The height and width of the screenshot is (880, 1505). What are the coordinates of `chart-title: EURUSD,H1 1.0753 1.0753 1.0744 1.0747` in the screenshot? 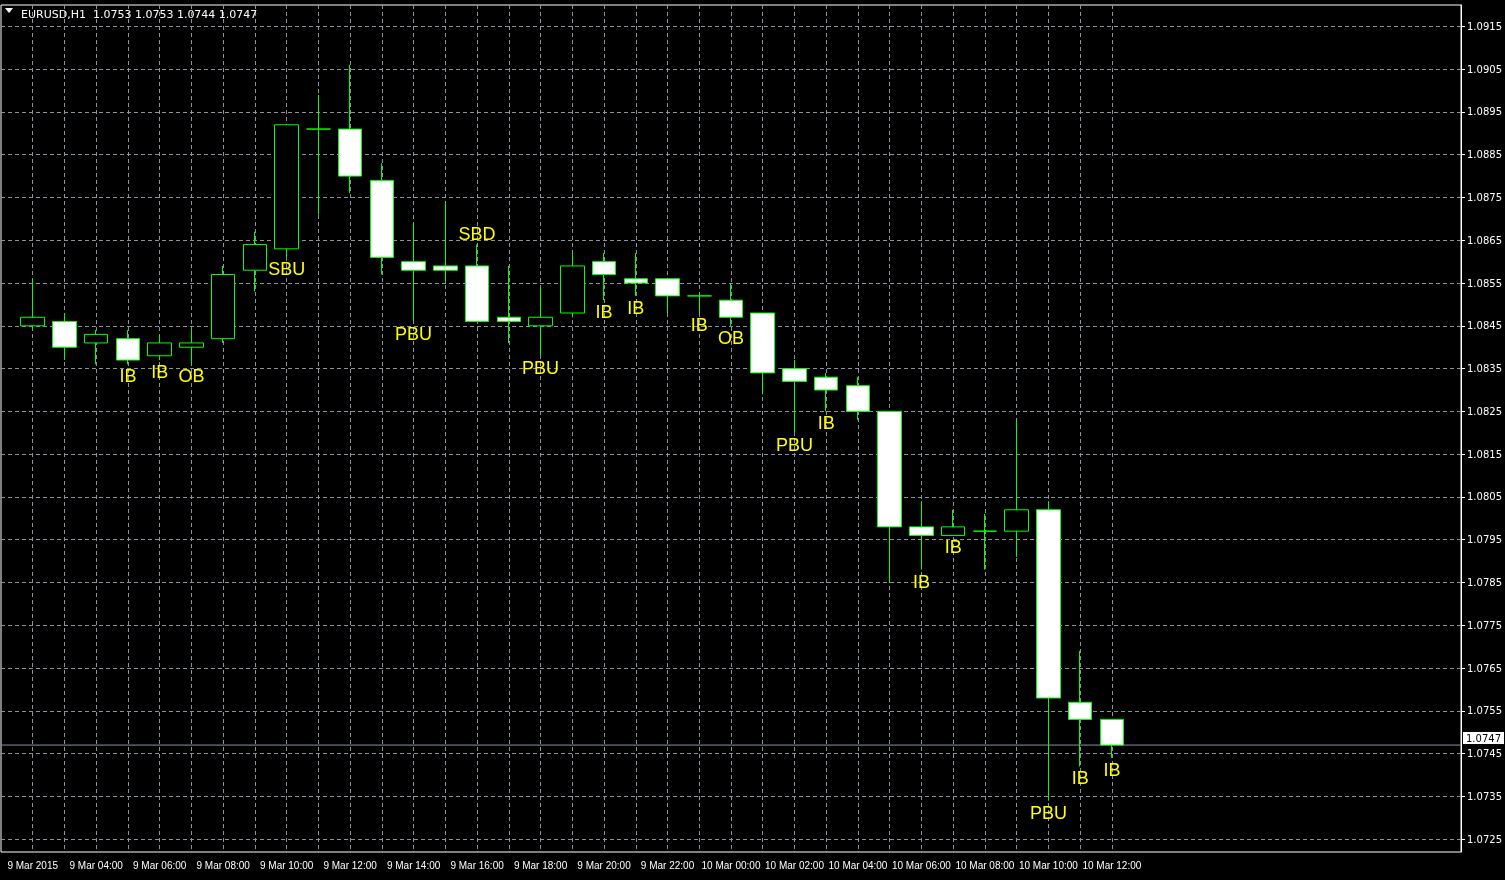 It's located at (139, 14).